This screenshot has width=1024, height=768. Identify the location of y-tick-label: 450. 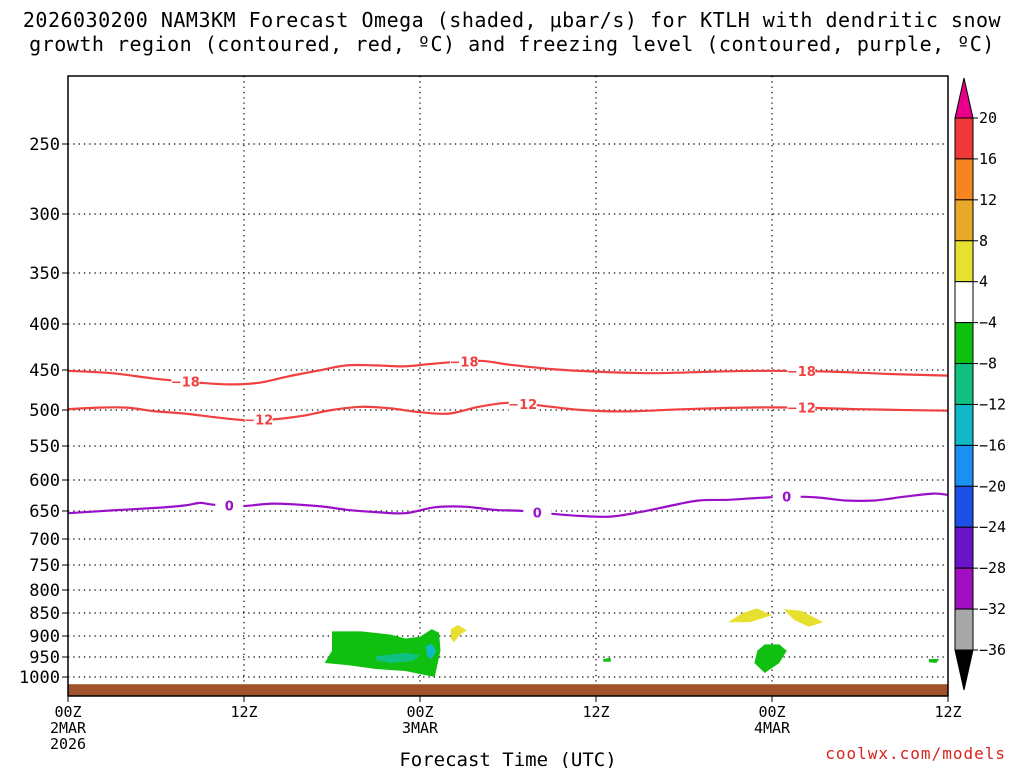
(44, 371).